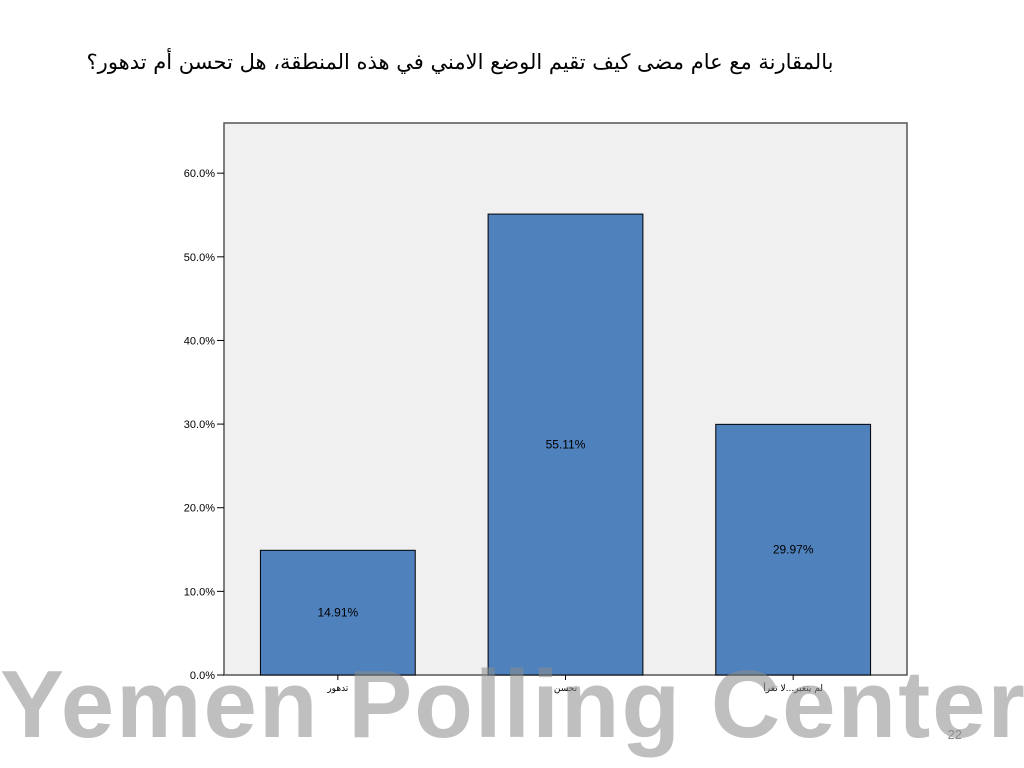  I want to click on x-axis: تدهور تحسن لم يتغير...لا تغرأ, so click(574, 684).